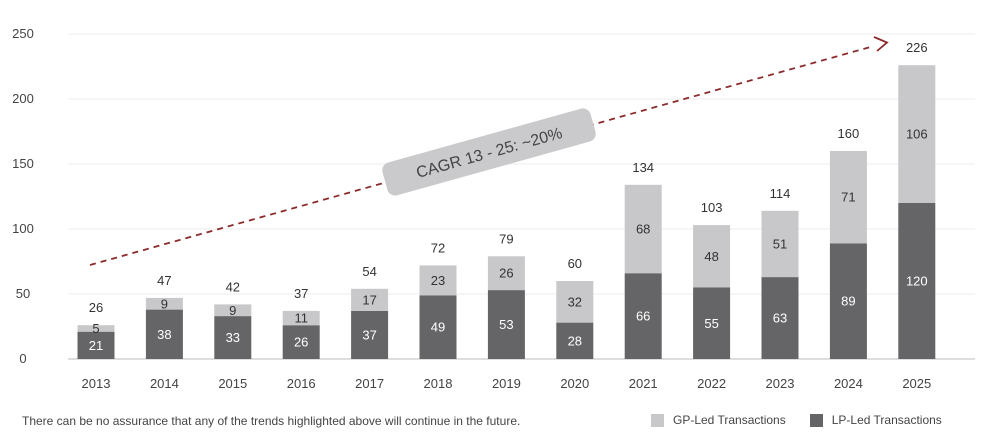 The width and height of the screenshot is (1000, 434). I want to click on total-label: 114, so click(780, 193).